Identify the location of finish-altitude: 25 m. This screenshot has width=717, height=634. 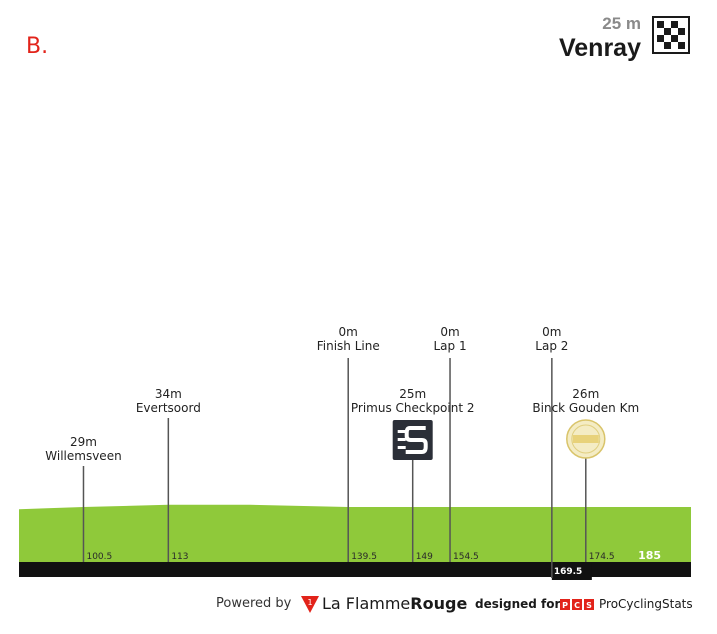
(621, 23).